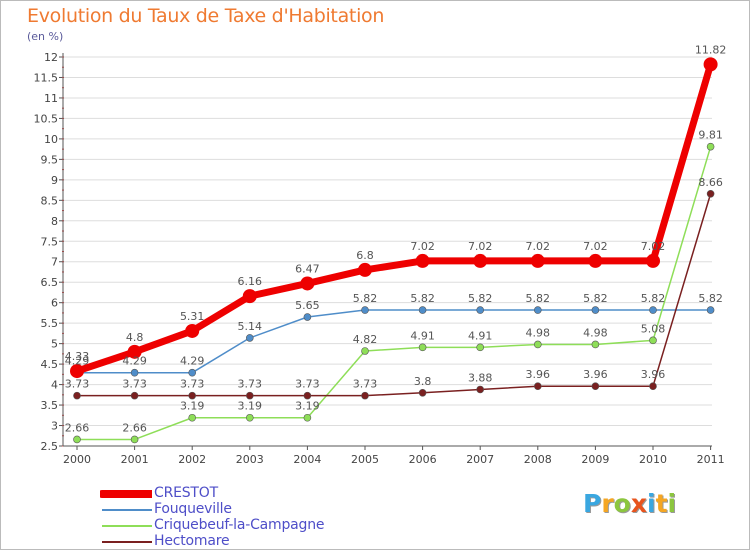 The image size is (750, 550). Describe the element at coordinates (250, 281) in the screenshot. I see `data-label: 6.16` at that location.